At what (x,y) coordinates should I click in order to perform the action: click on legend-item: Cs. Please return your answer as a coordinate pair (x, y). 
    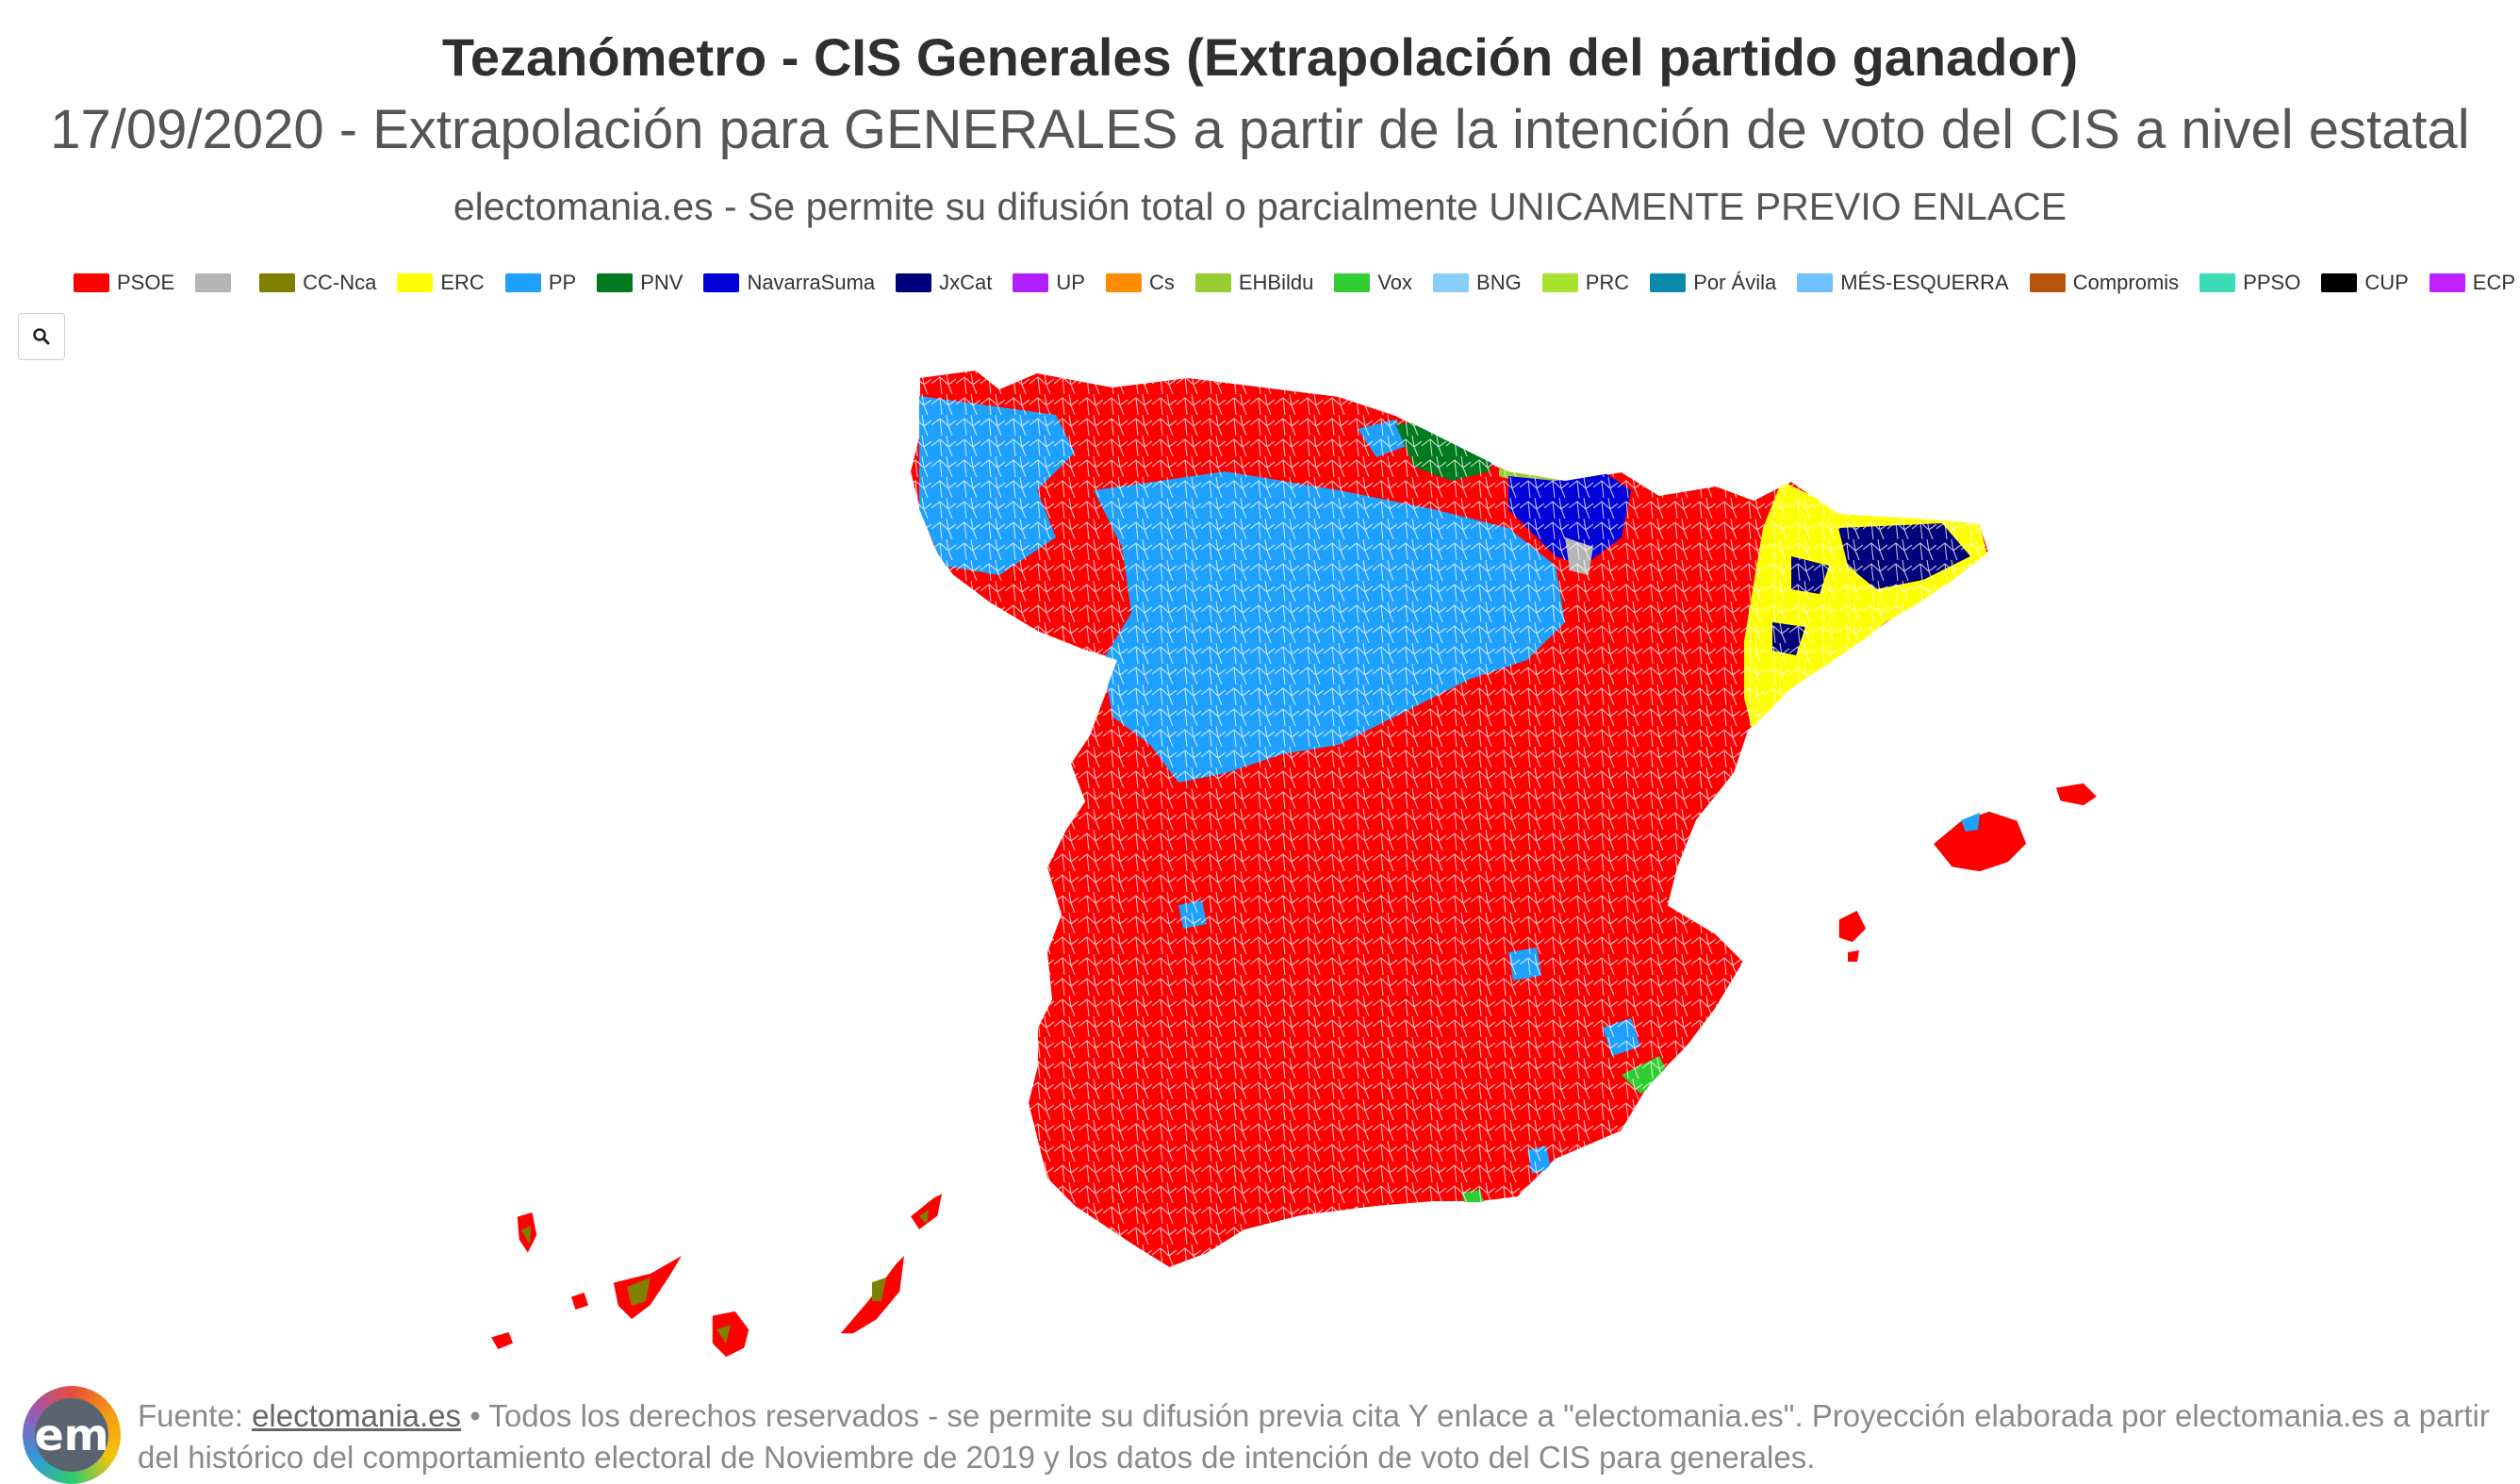
    Looking at the image, I should click on (1140, 283).